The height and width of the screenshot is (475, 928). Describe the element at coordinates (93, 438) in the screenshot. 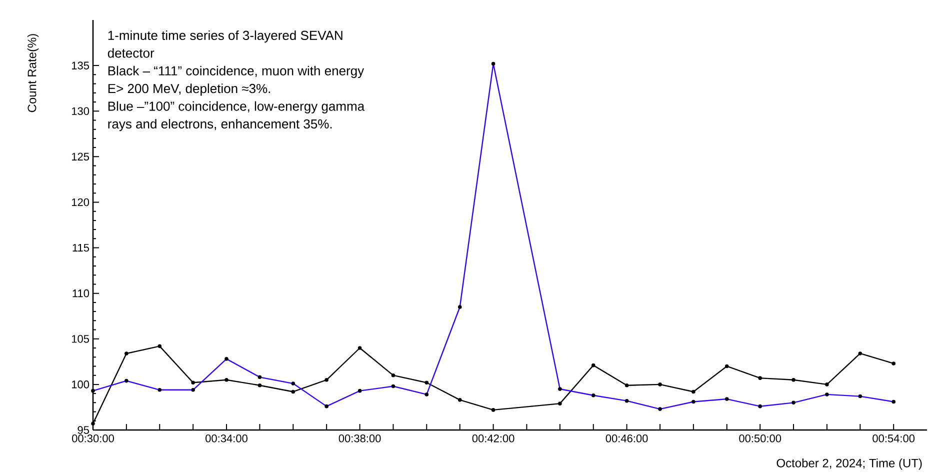

I see `x-tick-label: 00:30:00` at that location.